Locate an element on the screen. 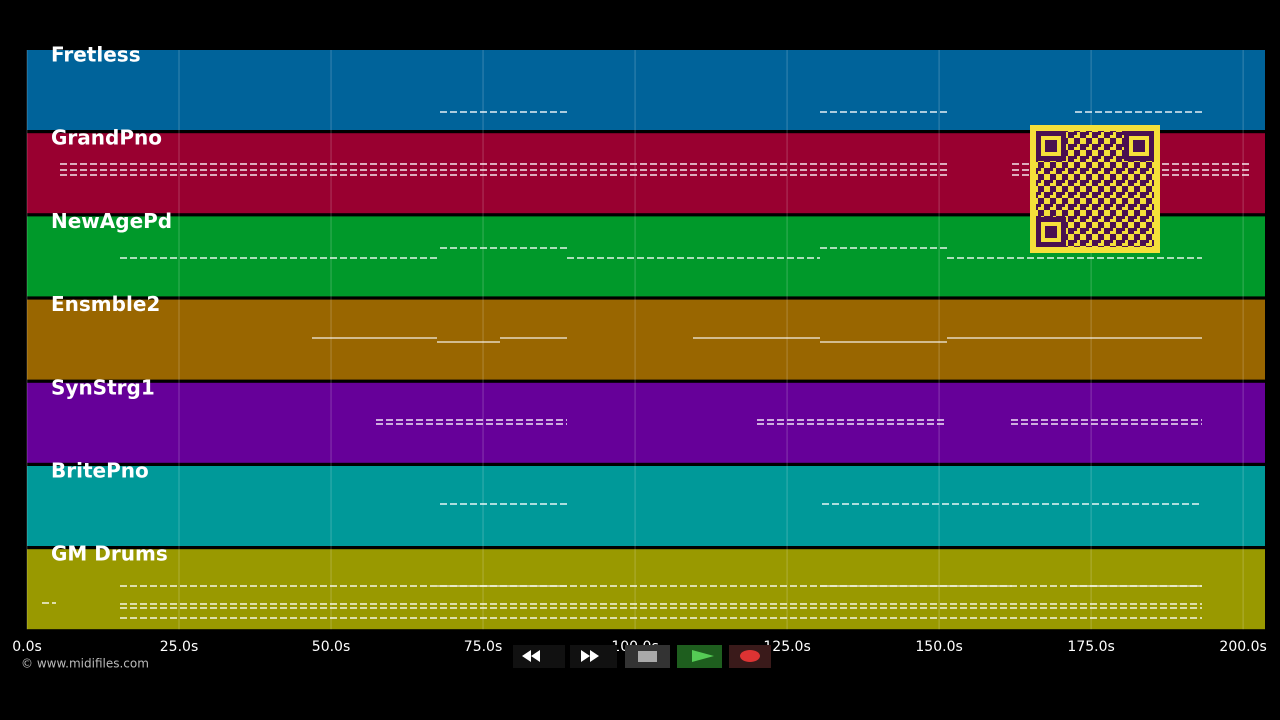  track-label: Ensmble2 is located at coordinates (105, 304).